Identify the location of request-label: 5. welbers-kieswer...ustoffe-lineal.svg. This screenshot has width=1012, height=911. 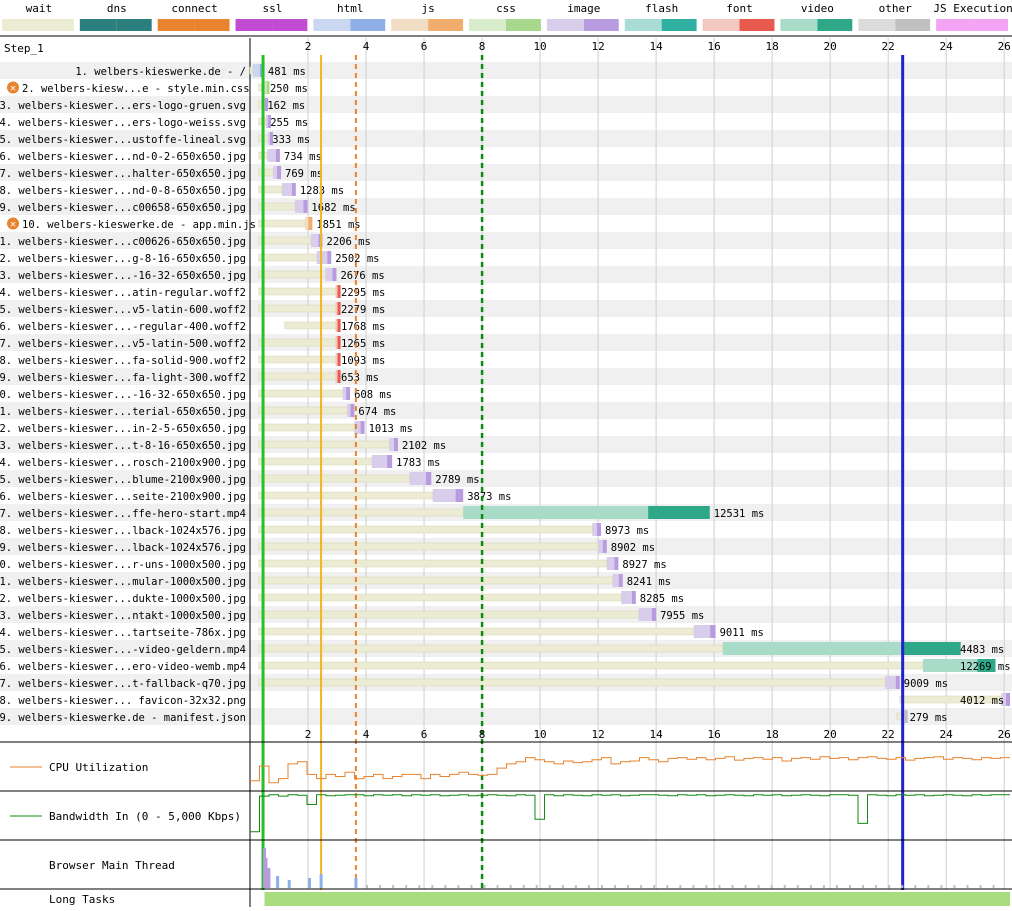
(123, 140).